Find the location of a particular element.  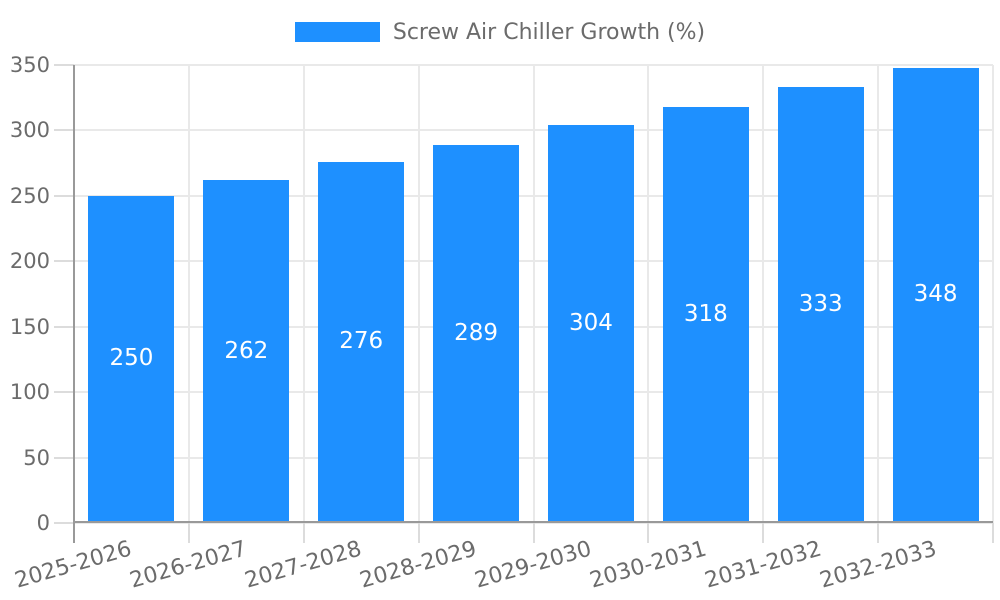

bar-value-label: 289 is located at coordinates (476, 332).